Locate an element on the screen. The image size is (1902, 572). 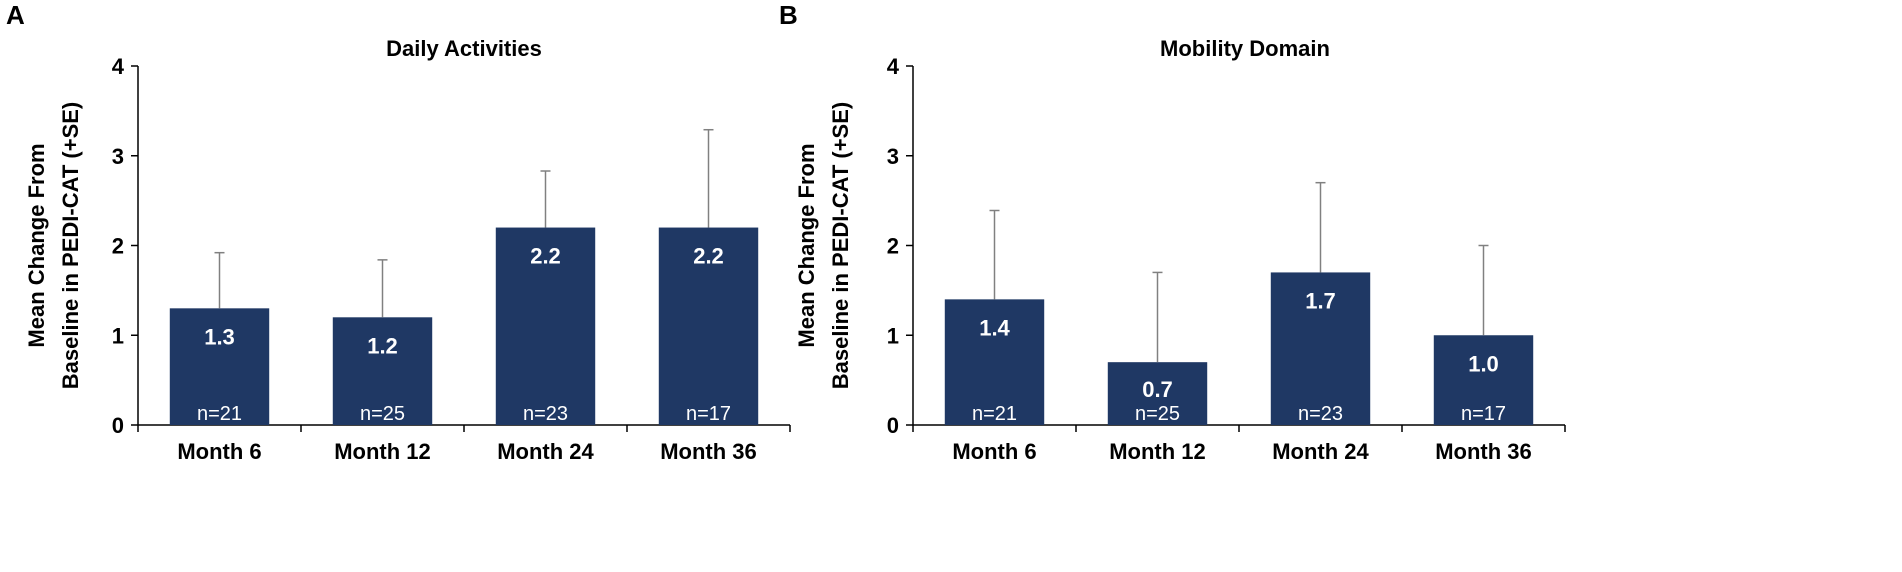
chart-title: Mobility Domain is located at coordinates (1245, 48).